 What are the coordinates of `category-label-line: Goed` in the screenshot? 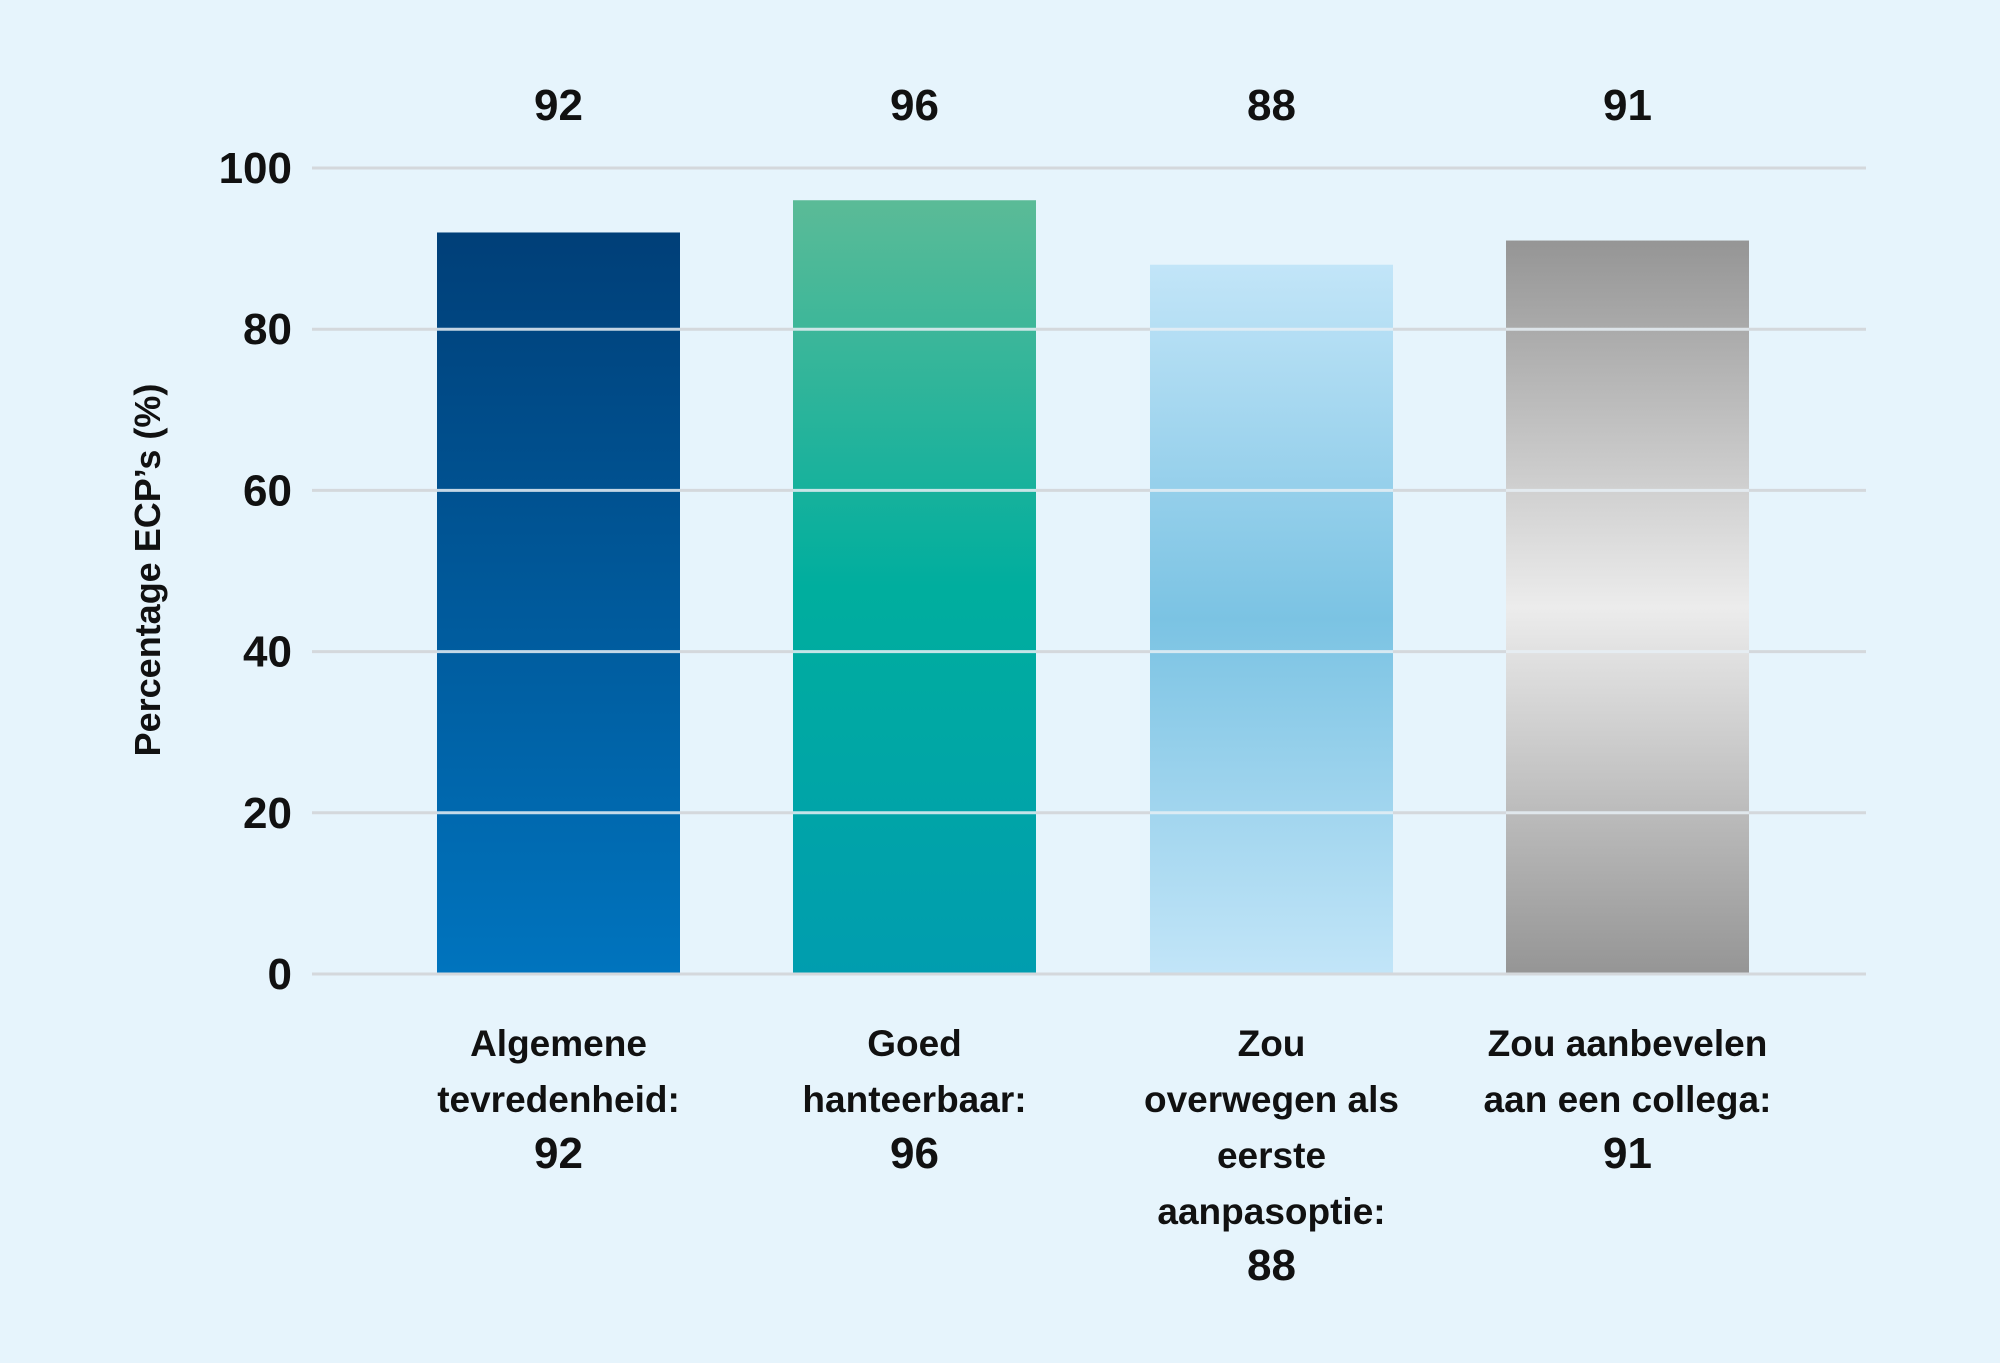 It's located at (914, 1043).